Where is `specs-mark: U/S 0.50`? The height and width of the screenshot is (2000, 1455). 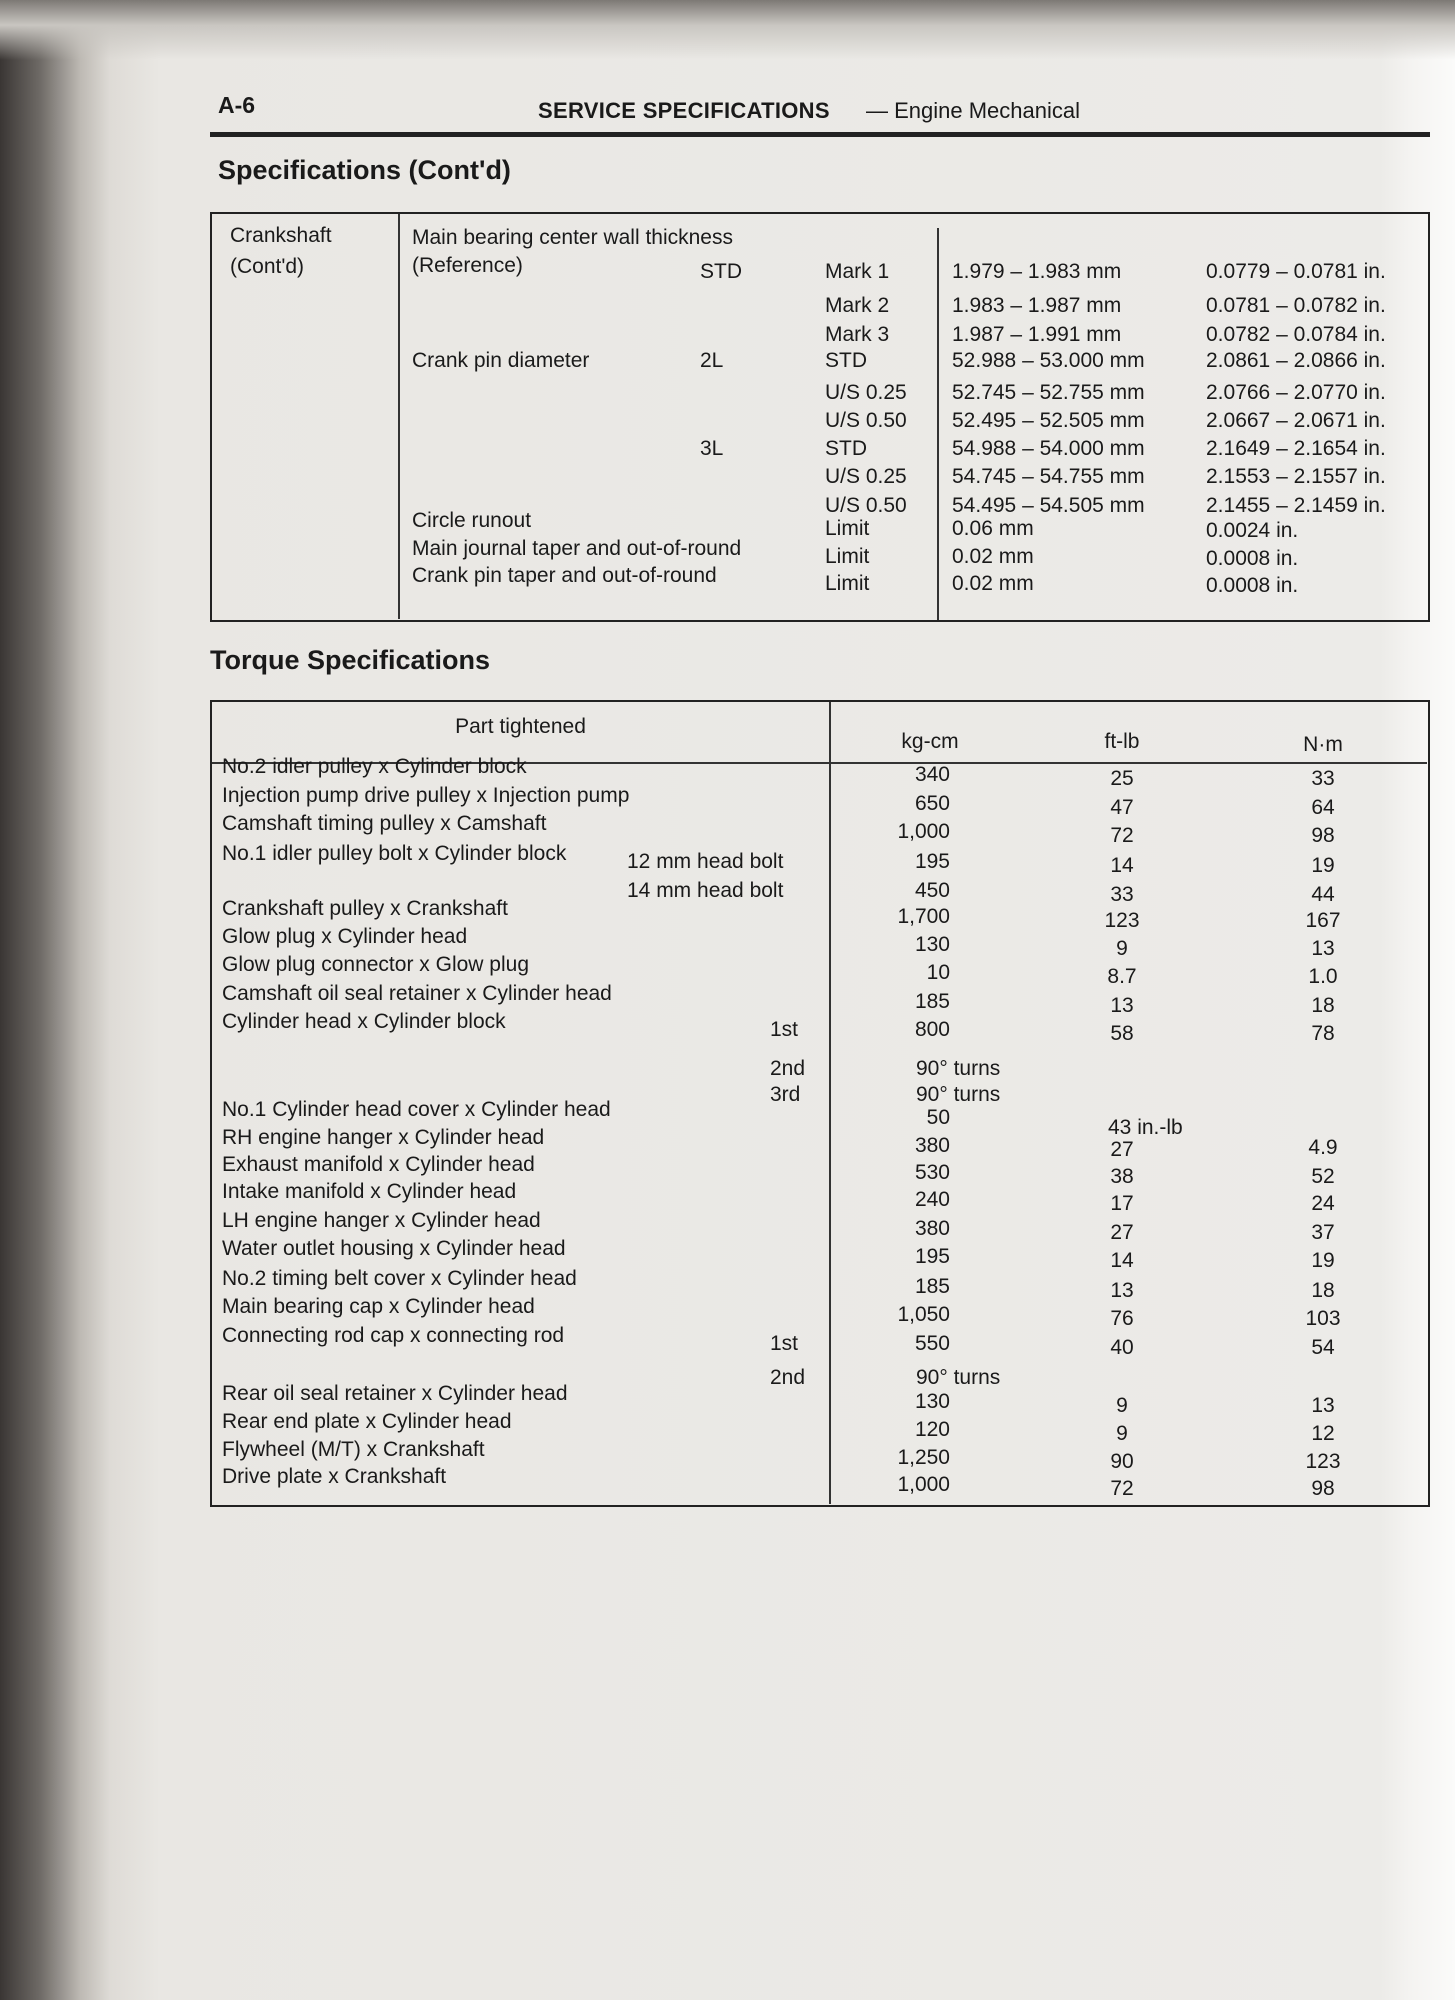
specs-mark: U/S 0.50 is located at coordinates (866, 420).